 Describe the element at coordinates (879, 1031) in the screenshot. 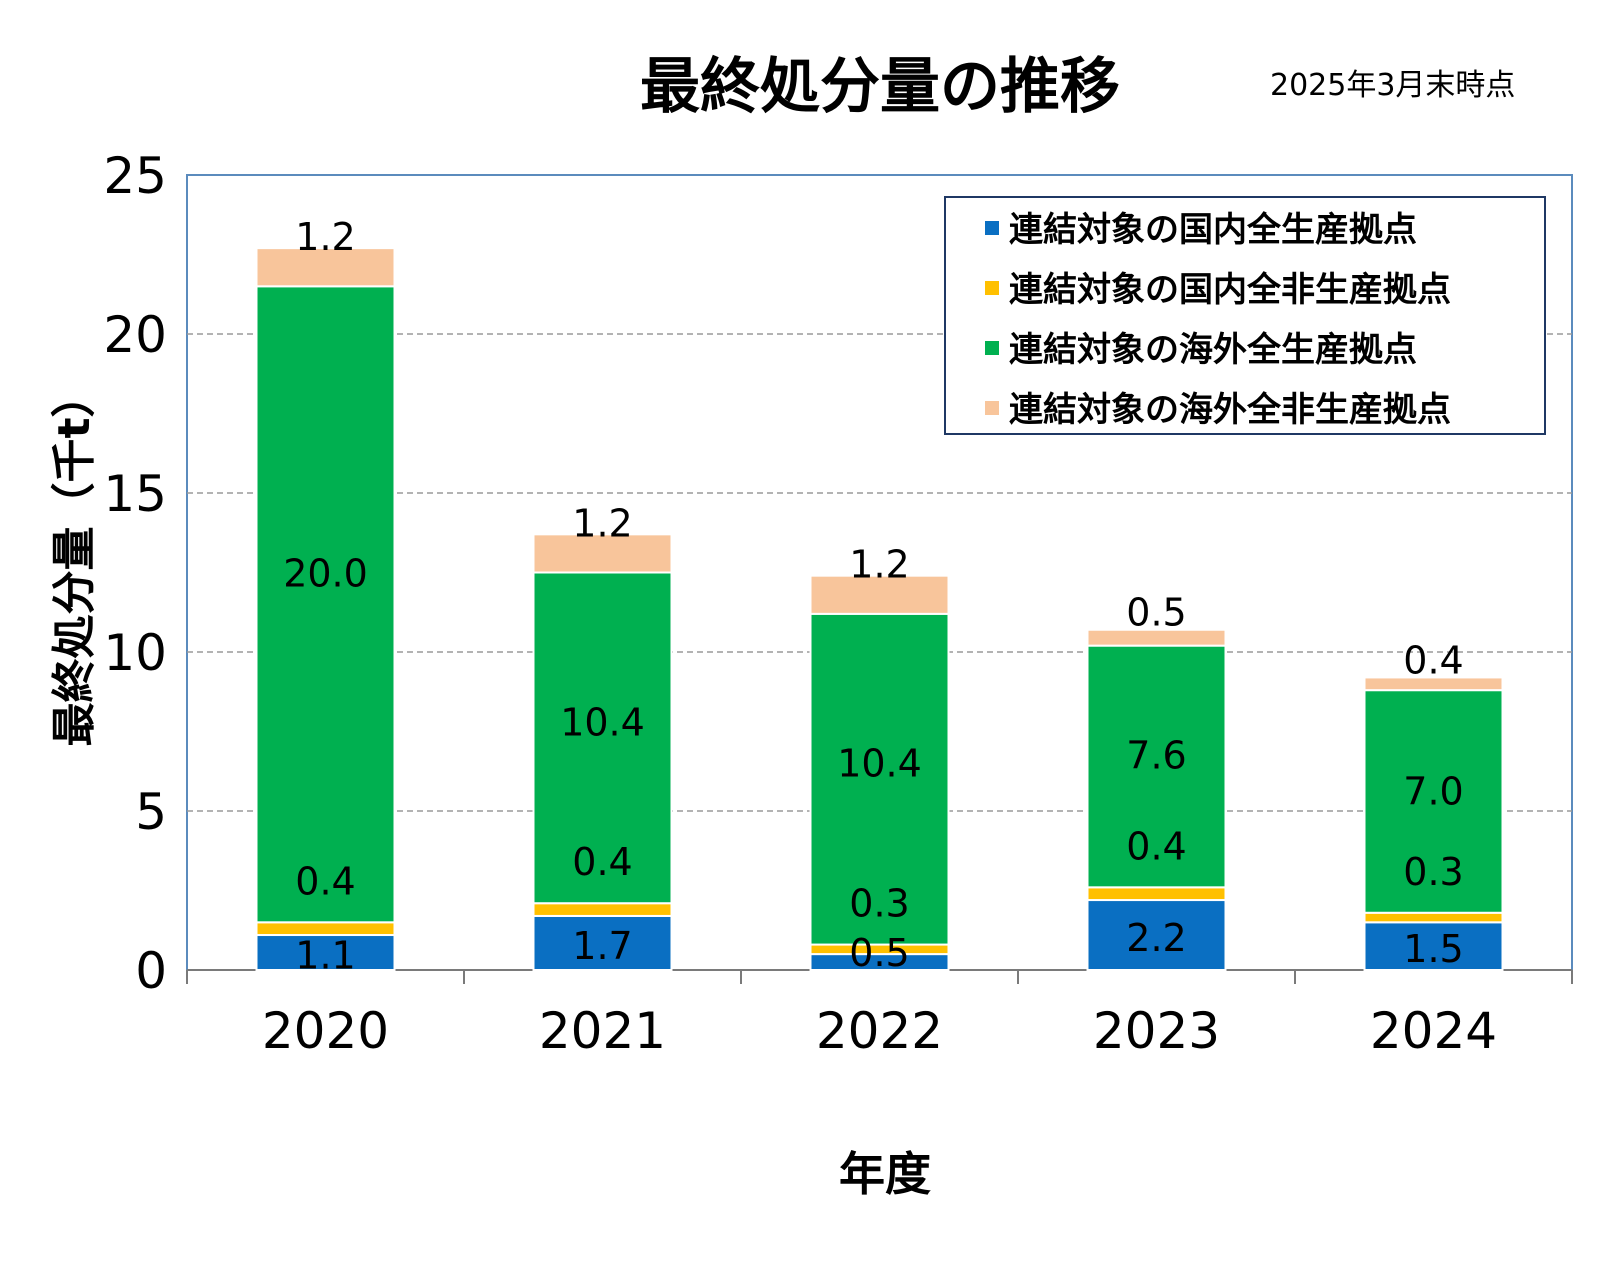

I see `x-tick-label-2022: 2022` at that location.